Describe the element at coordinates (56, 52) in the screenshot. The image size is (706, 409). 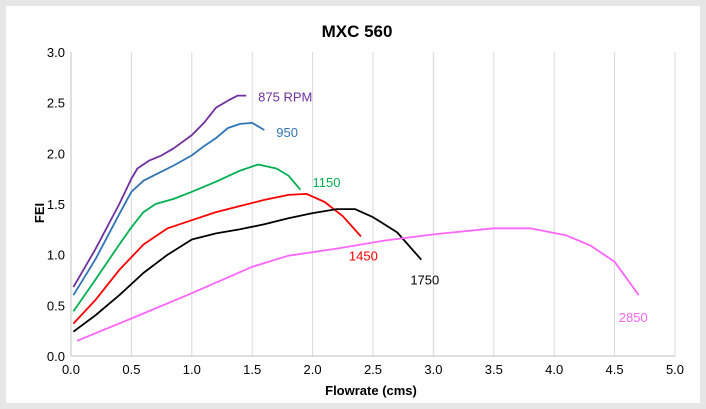
I see `y-tick-label: 3.0` at that location.